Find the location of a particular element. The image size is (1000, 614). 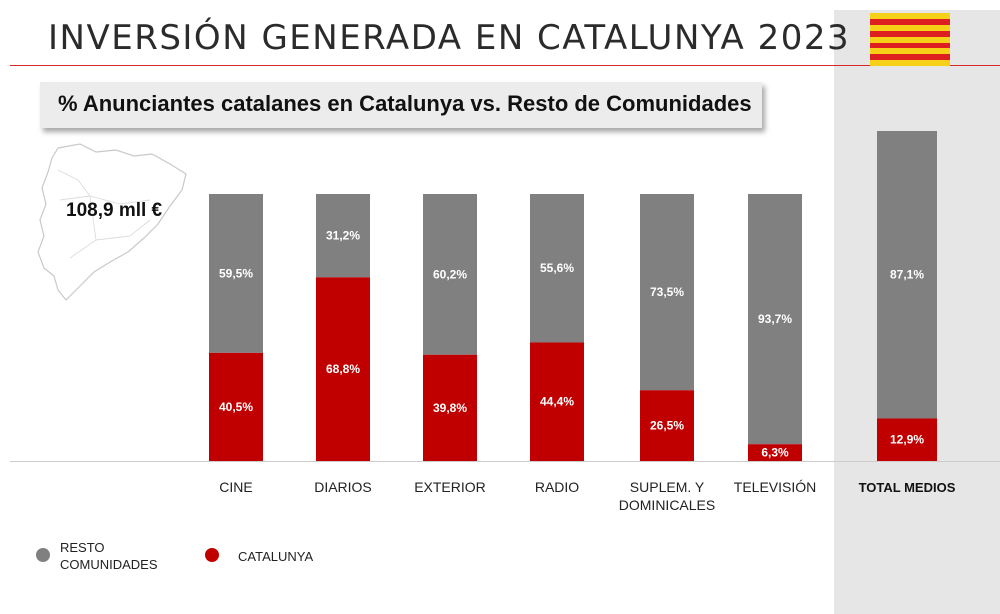

value-label-resto-0: 59,5% is located at coordinates (236, 273).